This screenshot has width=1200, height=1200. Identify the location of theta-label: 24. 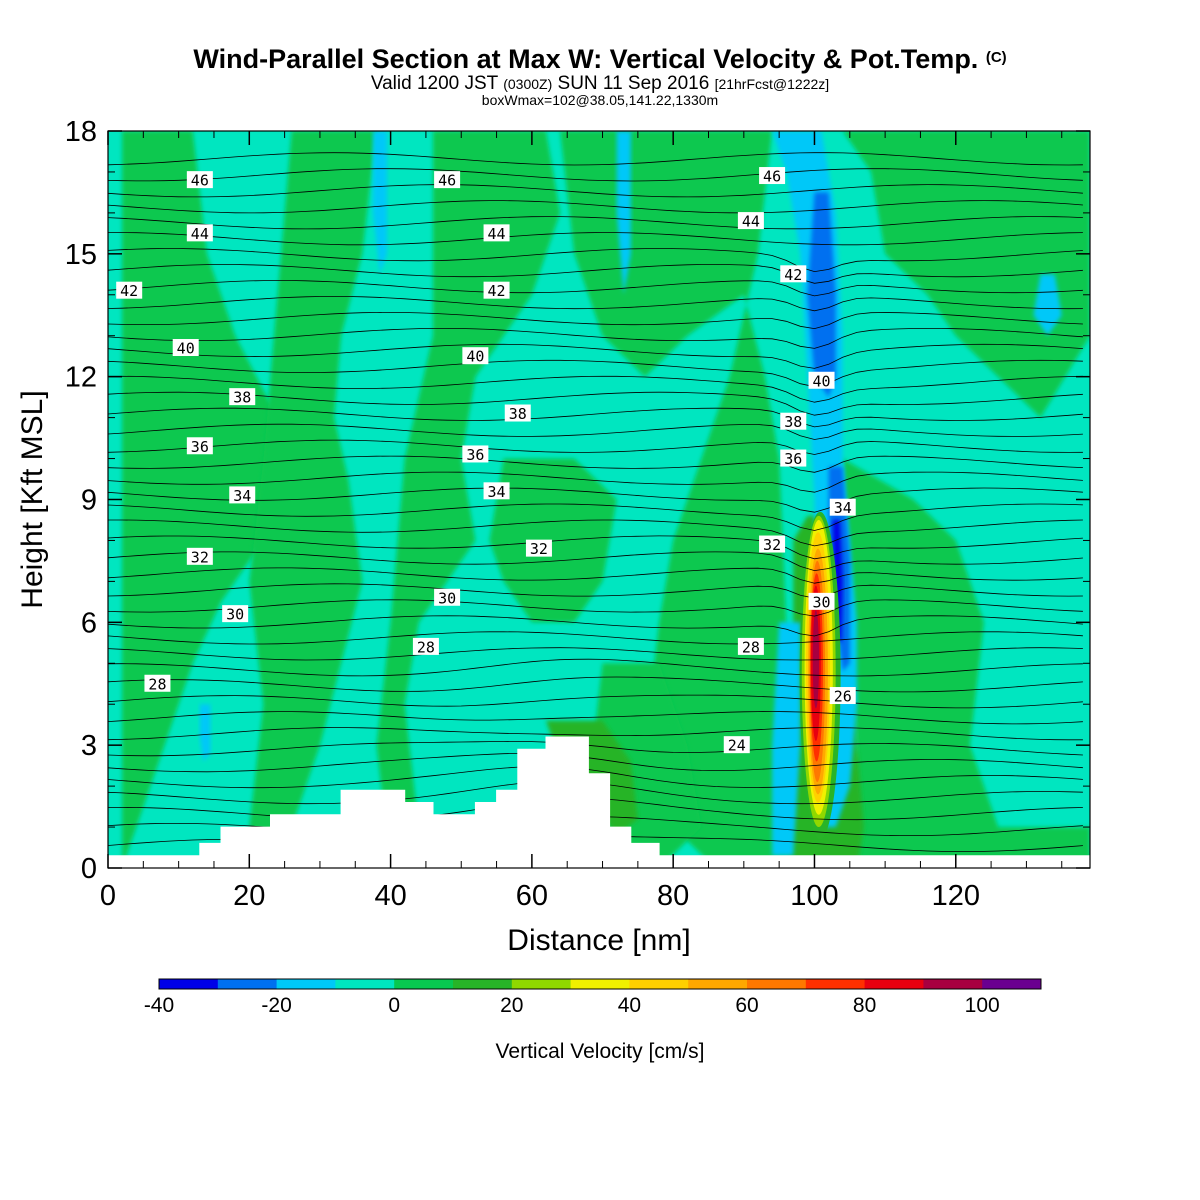
(736, 745).